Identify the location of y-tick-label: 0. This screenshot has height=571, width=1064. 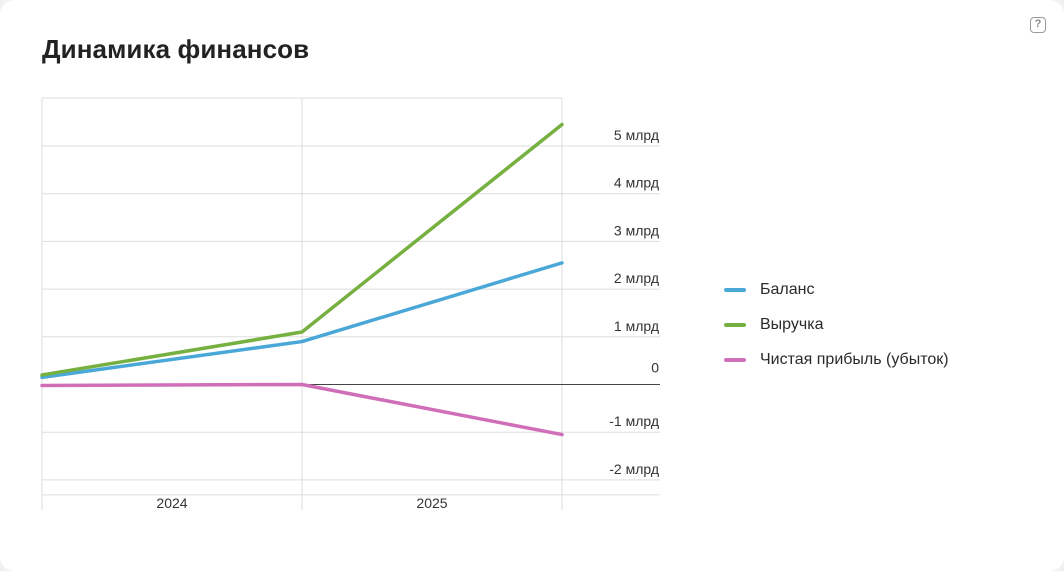
(655, 368).